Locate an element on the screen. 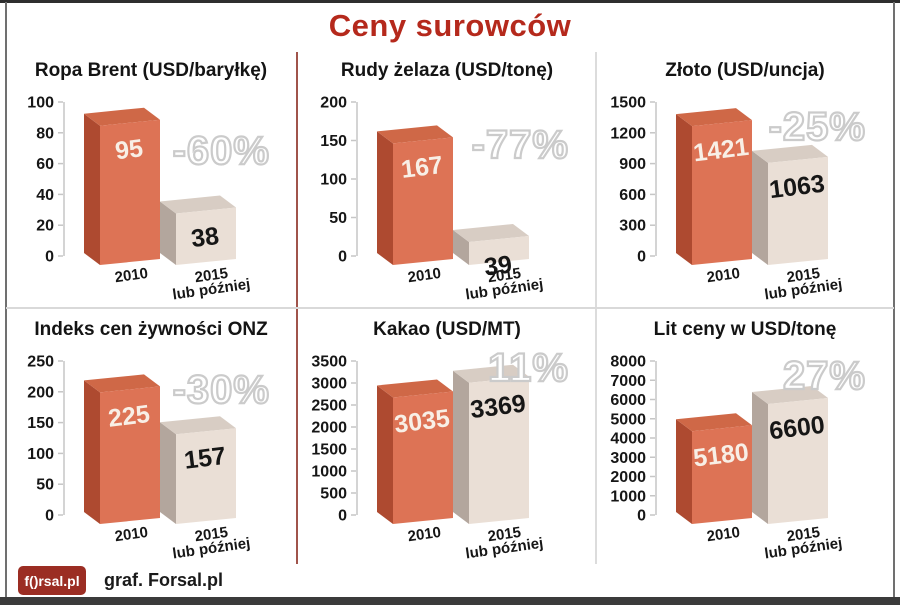 This screenshot has width=900, height=605. bar-value-label: 6600 is located at coordinates (797, 428).